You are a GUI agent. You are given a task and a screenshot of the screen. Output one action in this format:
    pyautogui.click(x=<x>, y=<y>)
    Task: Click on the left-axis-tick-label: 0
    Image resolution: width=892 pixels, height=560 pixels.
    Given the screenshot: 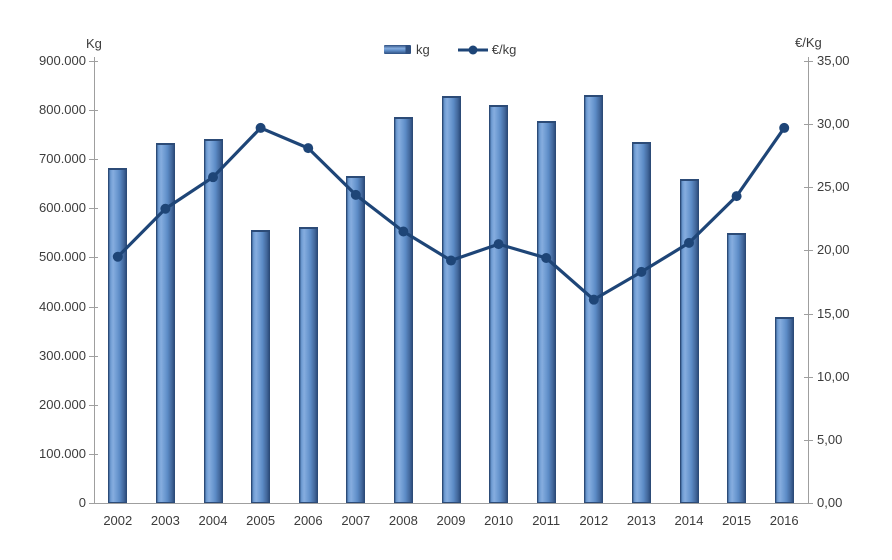 What is the action you would take?
    pyautogui.click(x=82, y=502)
    